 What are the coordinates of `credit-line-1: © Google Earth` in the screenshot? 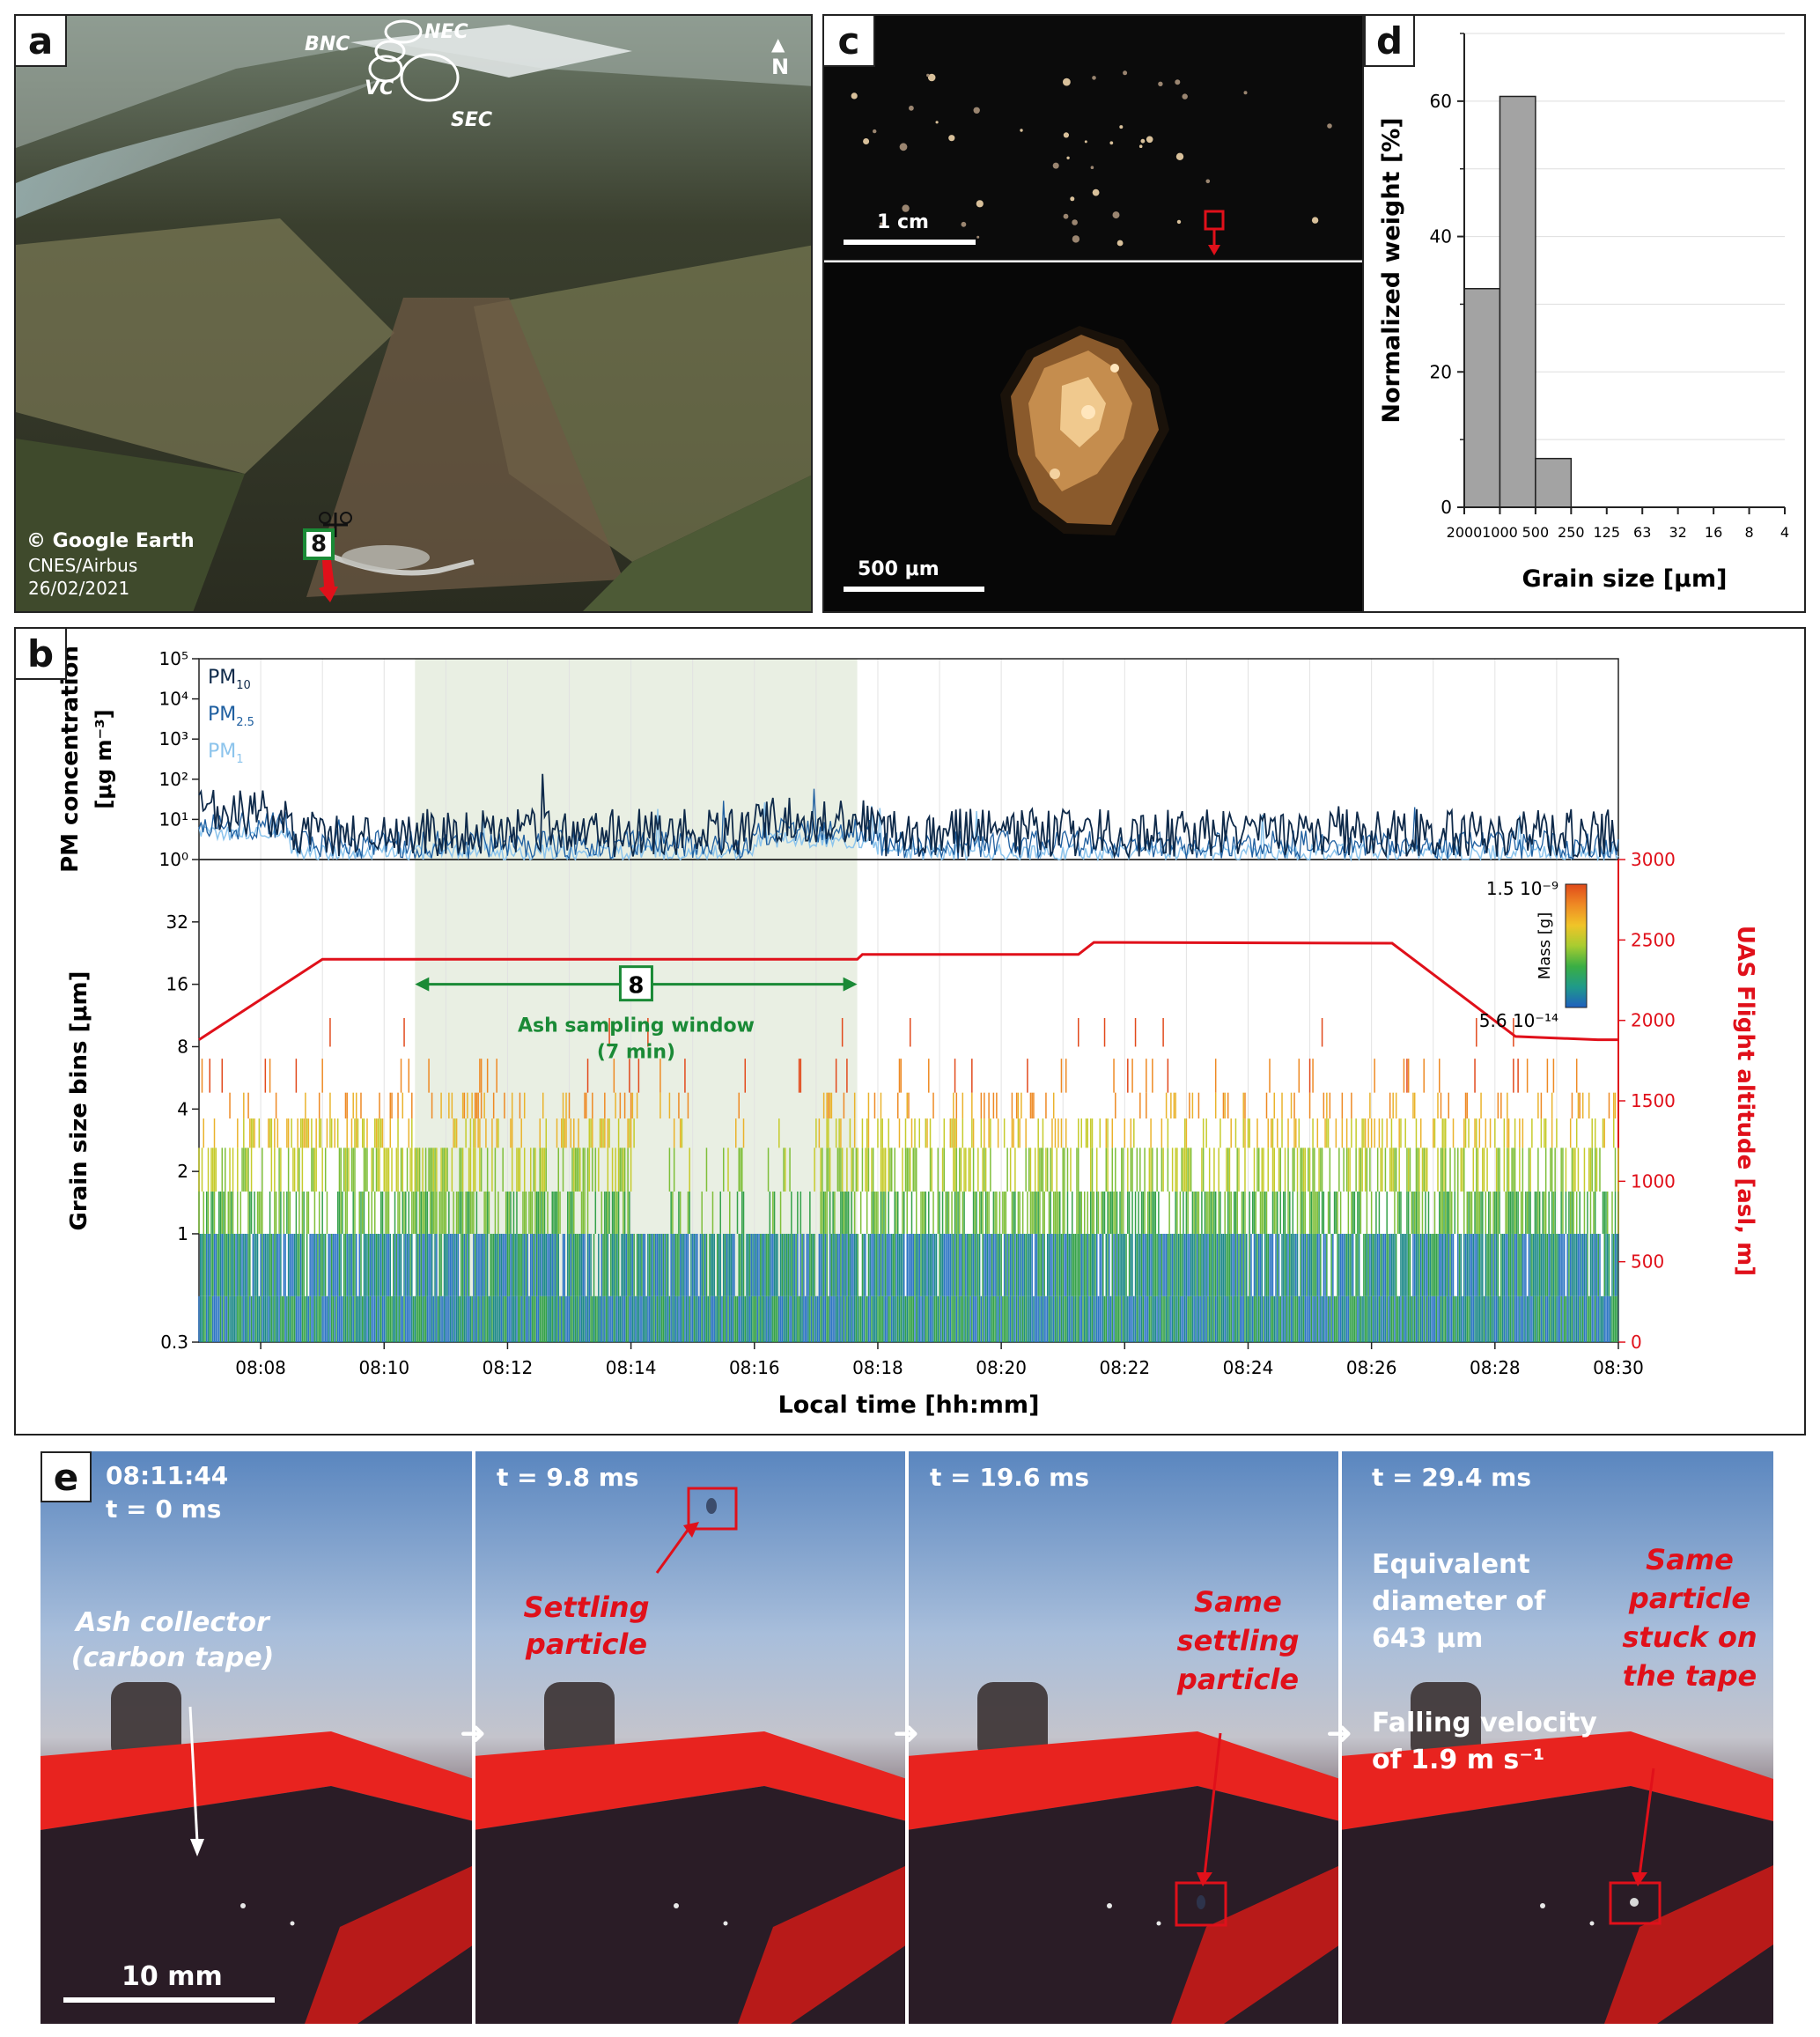 It's located at (110, 541).